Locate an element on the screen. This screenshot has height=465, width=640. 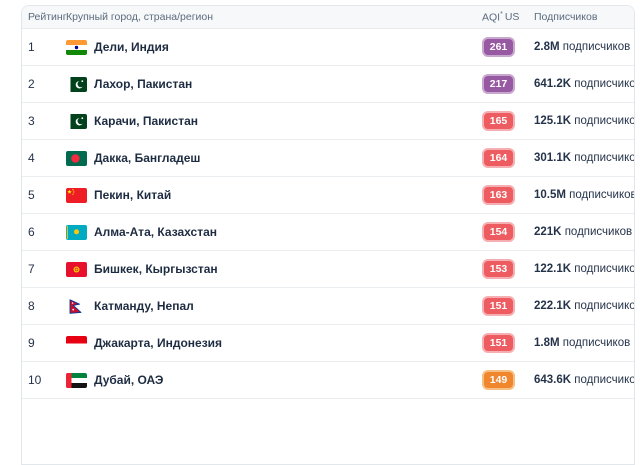
followers-count: 221K is located at coordinates (548, 232).